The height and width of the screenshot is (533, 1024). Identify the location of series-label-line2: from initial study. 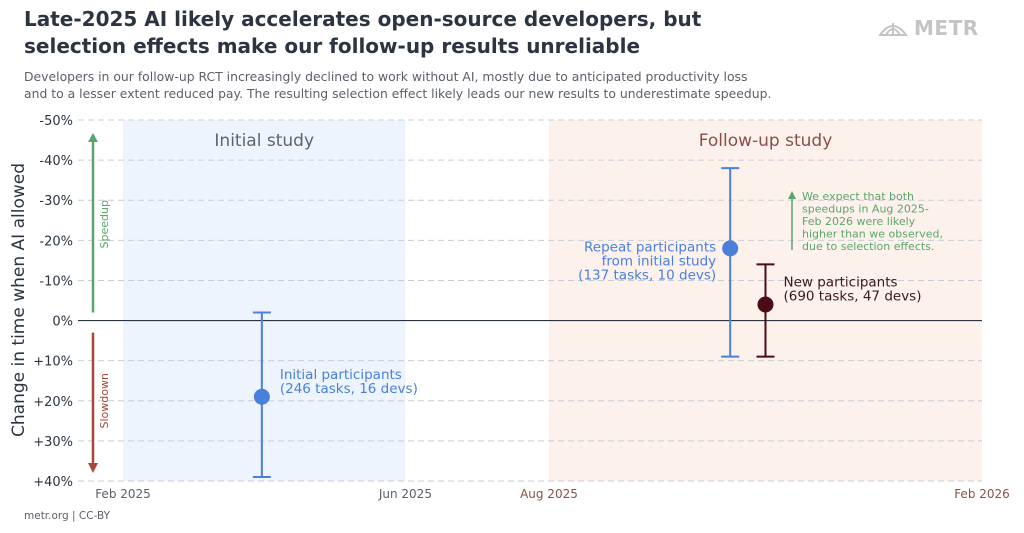
(659, 261).